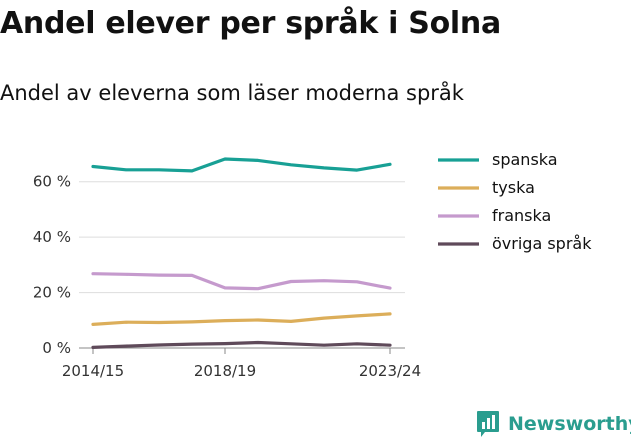 Image resolution: width=631 pixels, height=440 pixels. Describe the element at coordinates (225, 371) in the screenshot. I see `x-tick-label: 2018/19` at that location.